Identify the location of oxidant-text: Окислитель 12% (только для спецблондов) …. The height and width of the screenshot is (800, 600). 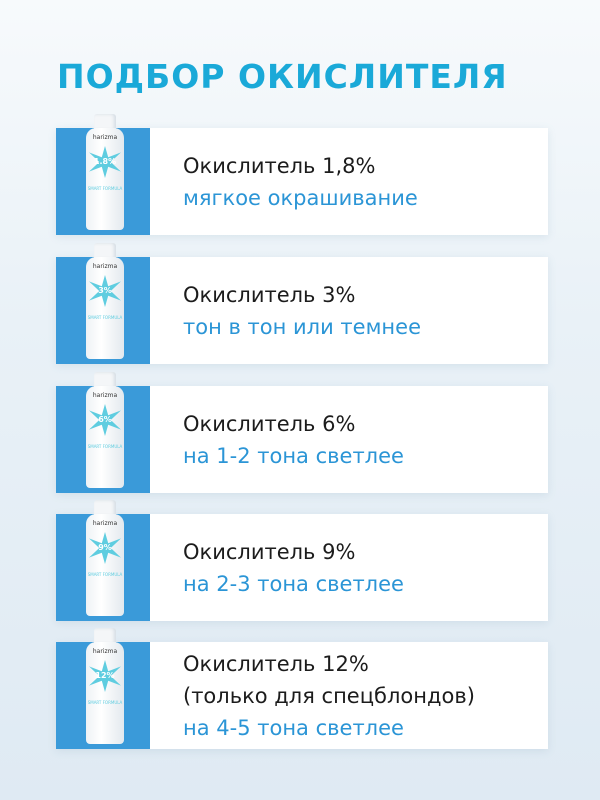
(329, 695).